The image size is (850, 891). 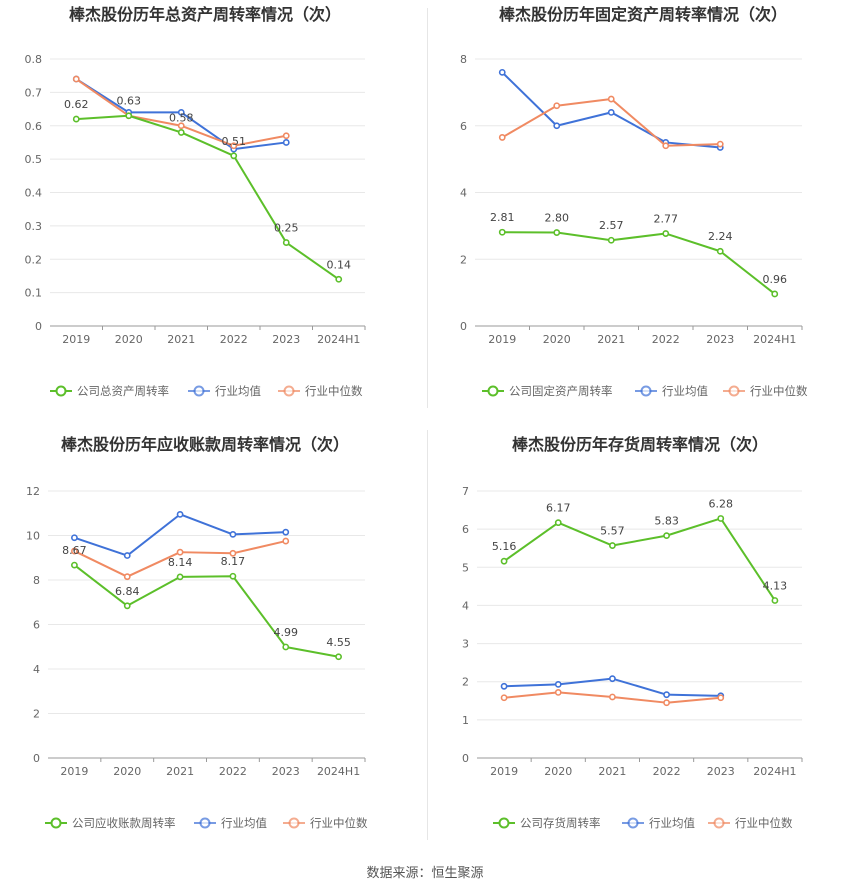 What do you see at coordinates (110, 823) in the screenshot?
I see `legend-item-company: 公司应收账款周转率` at bounding box center [110, 823].